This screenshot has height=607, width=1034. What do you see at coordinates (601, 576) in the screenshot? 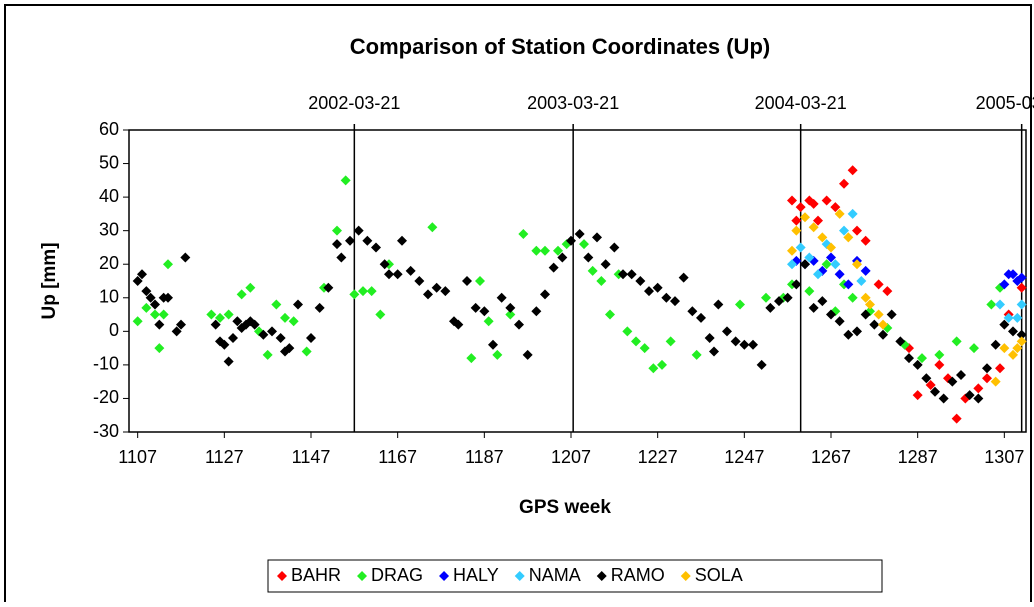
I see `legend-marker` at bounding box center [601, 576].